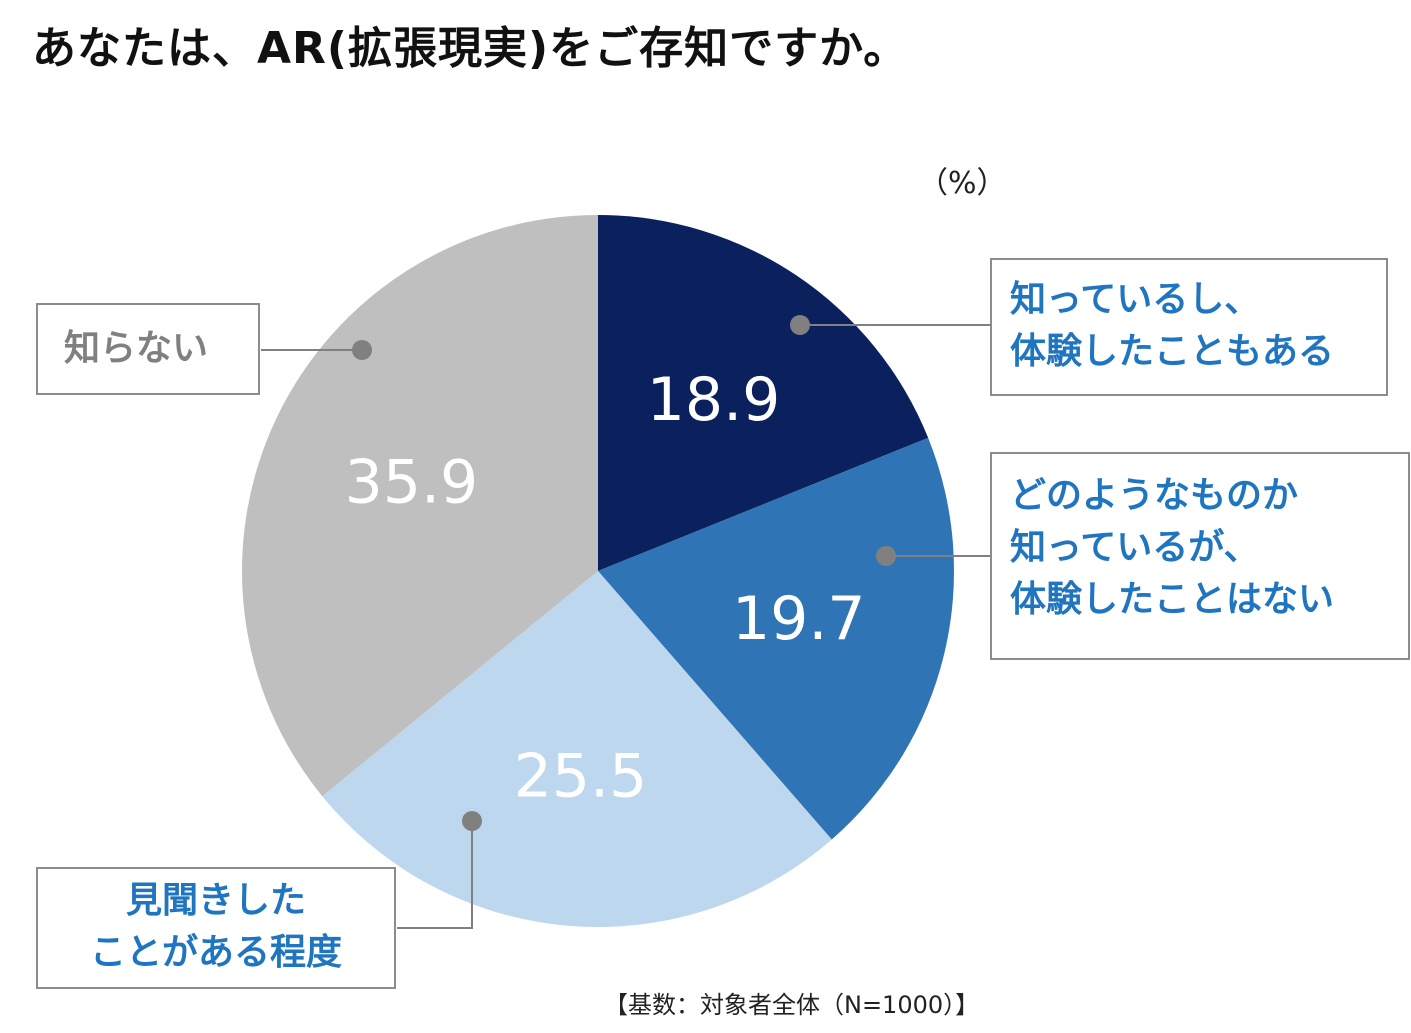 This screenshot has height=1033, width=1411. I want to click on leader-dot-know-not-experienced, so click(886, 556).